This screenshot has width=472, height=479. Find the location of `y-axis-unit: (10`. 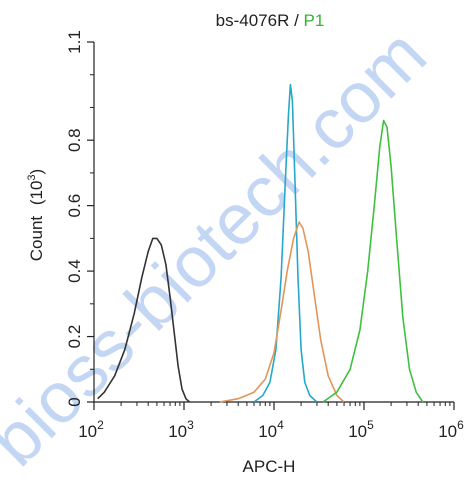

y-axis-unit: (10 is located at coordinates (36, 193).